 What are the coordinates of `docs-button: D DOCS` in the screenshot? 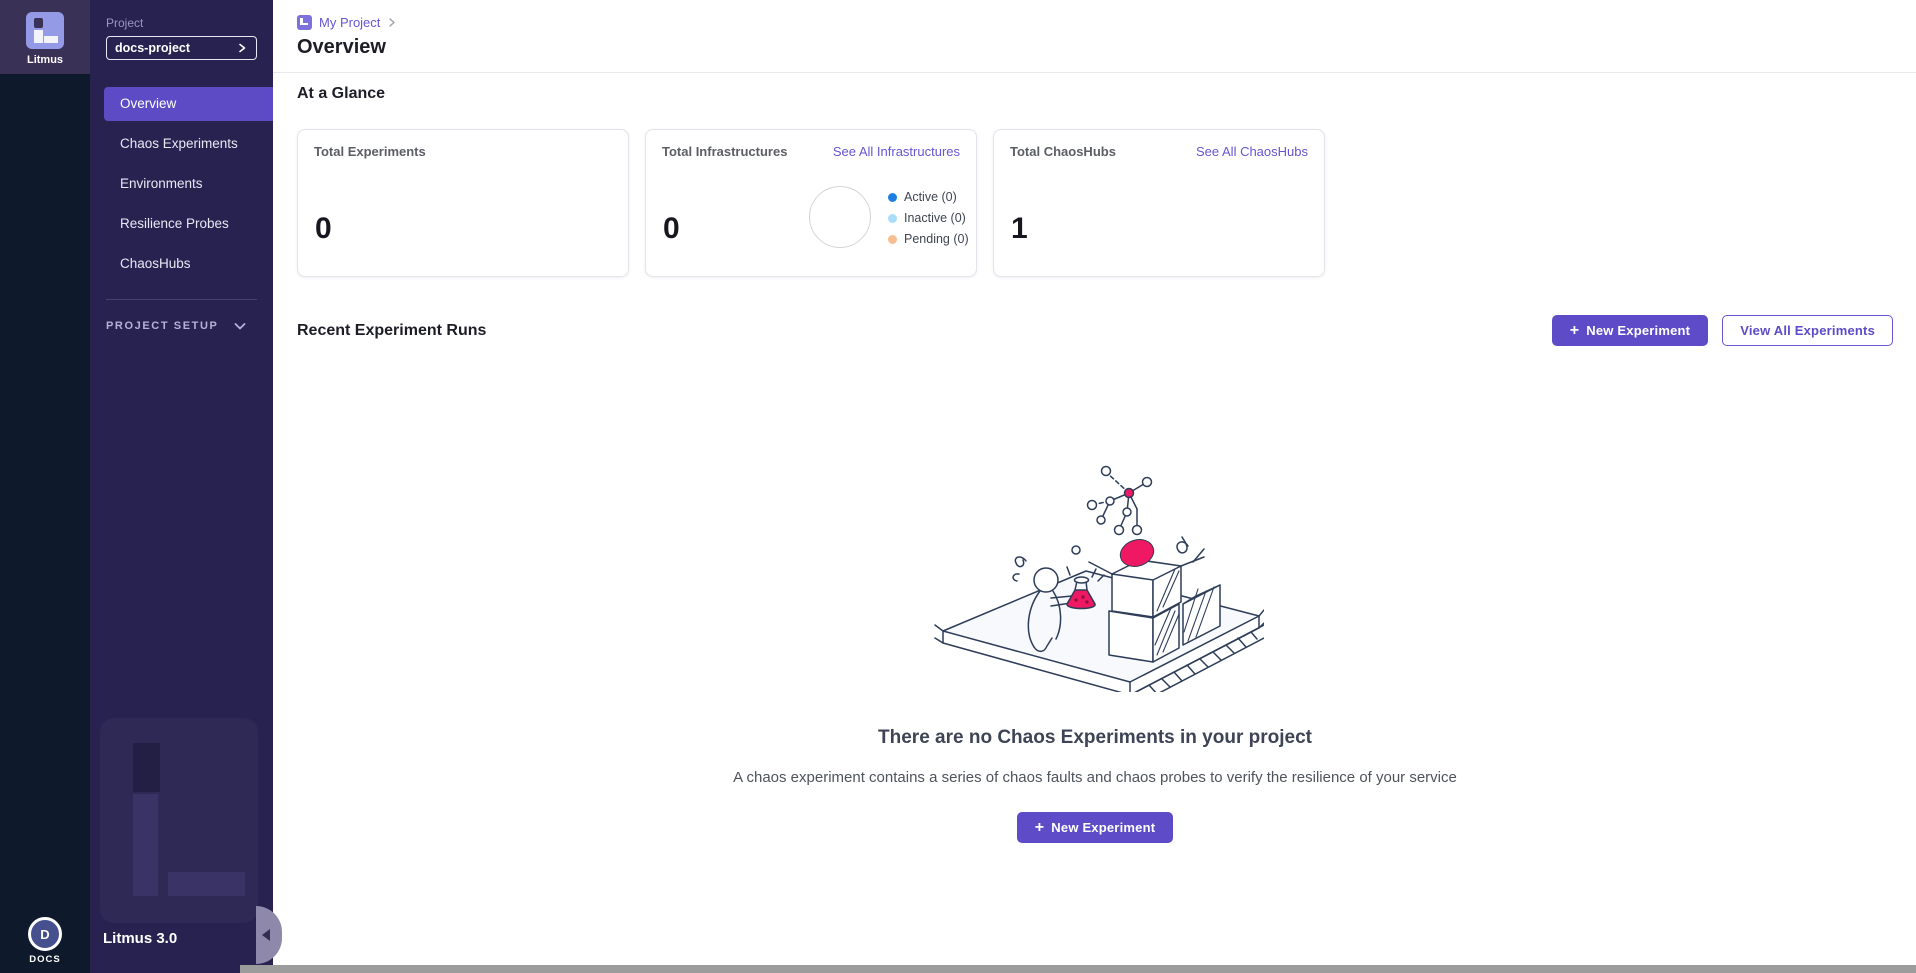 It's located at (45, 941).